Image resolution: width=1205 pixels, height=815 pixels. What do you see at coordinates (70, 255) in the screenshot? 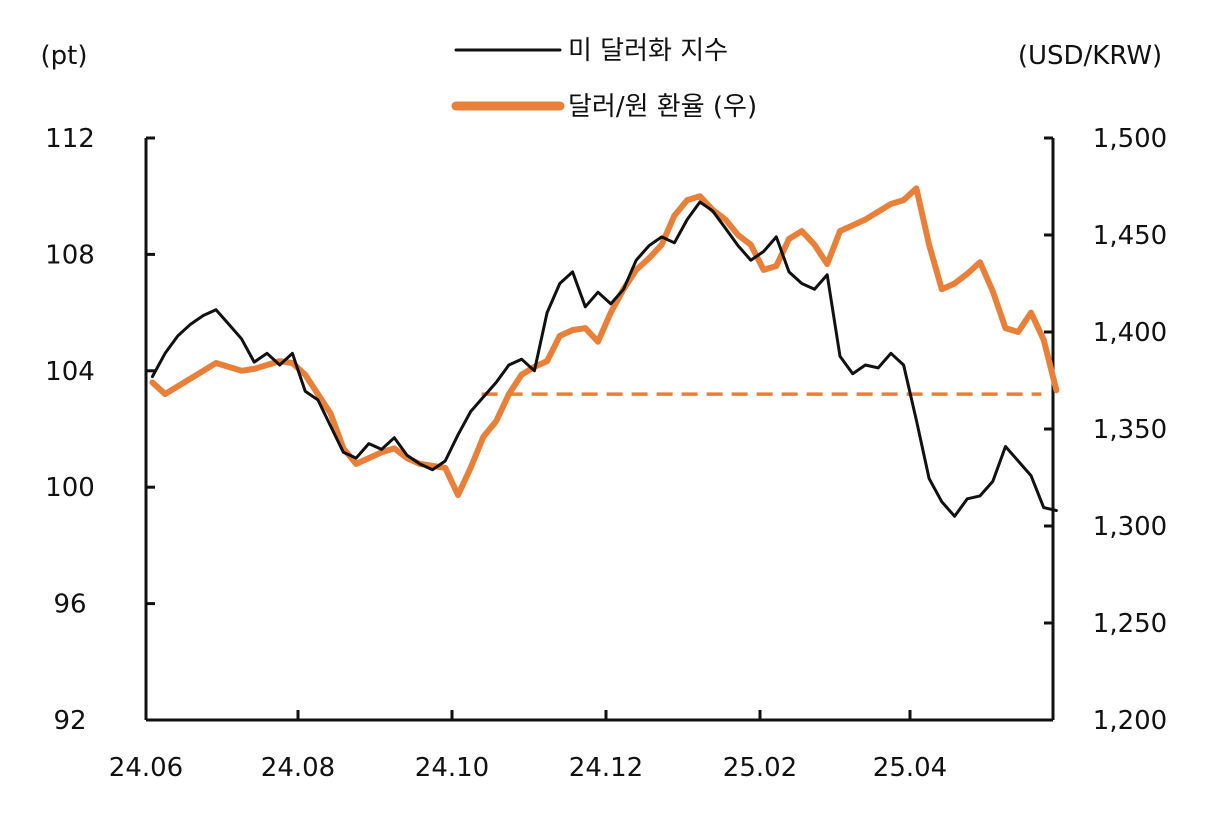
I see `left-tick-label: 108` at bounding box center [70, 255].